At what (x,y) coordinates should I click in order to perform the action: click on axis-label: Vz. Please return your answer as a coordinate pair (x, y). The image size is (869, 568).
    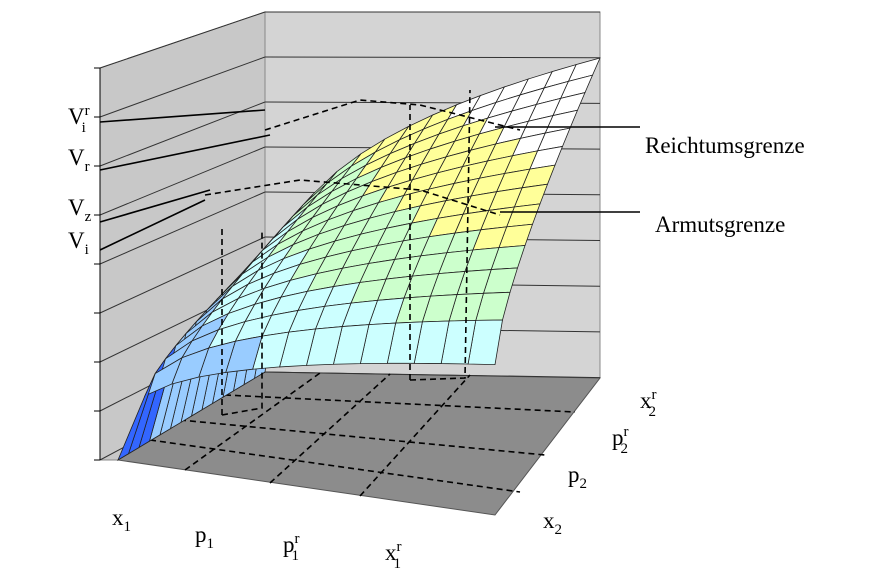
    Looking at the image, I should click on (80, 210).